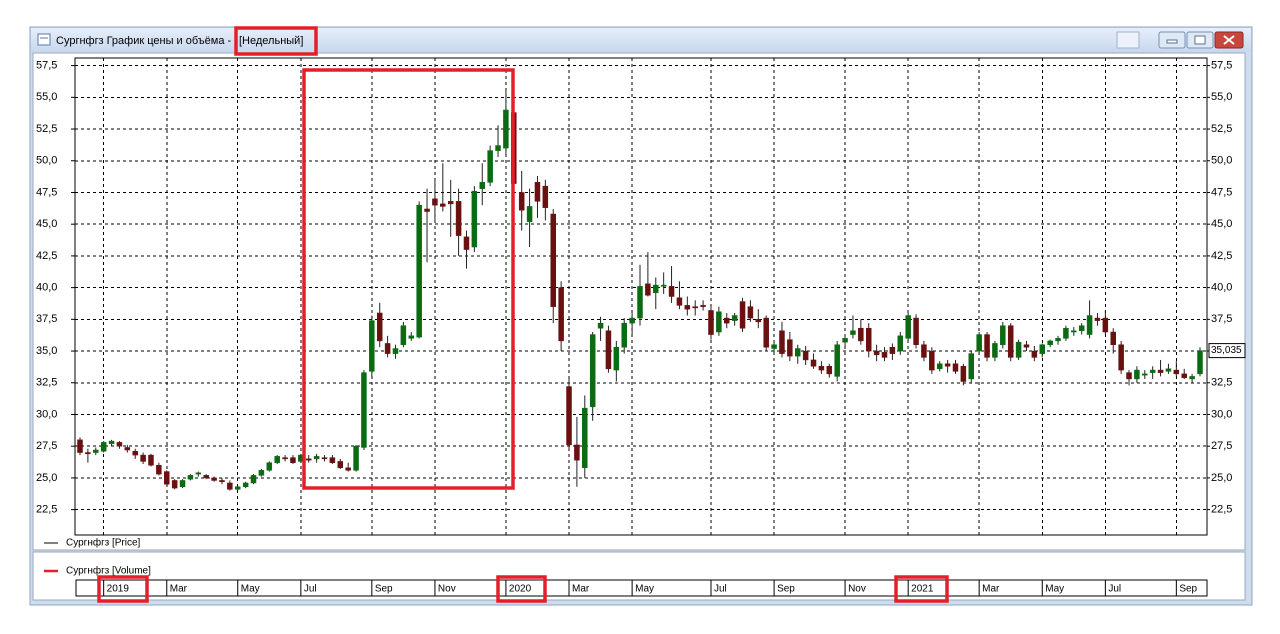 The image size is (1280, 634). I want to click on y-tick-label: 57,5, so click(46, 66).